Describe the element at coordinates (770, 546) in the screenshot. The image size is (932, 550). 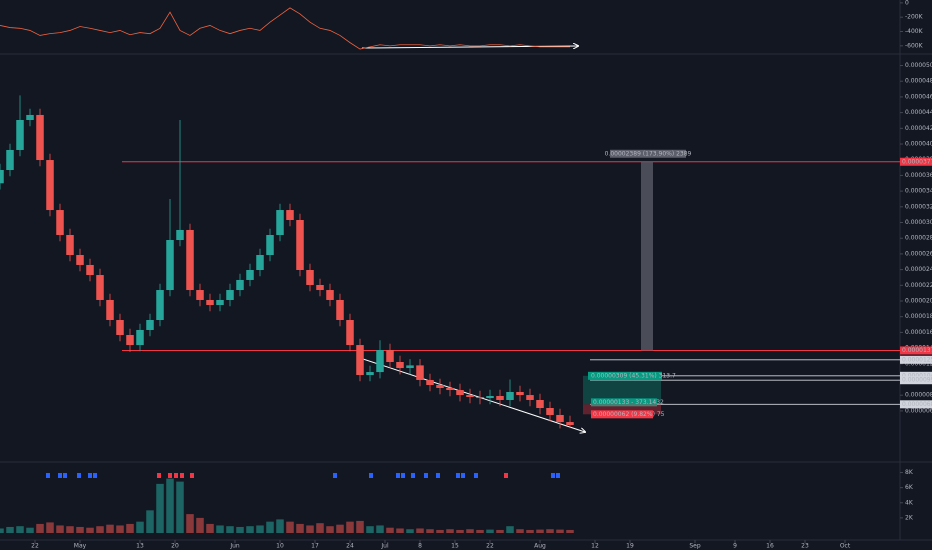
I see `x-tick-label: 16` at that location.